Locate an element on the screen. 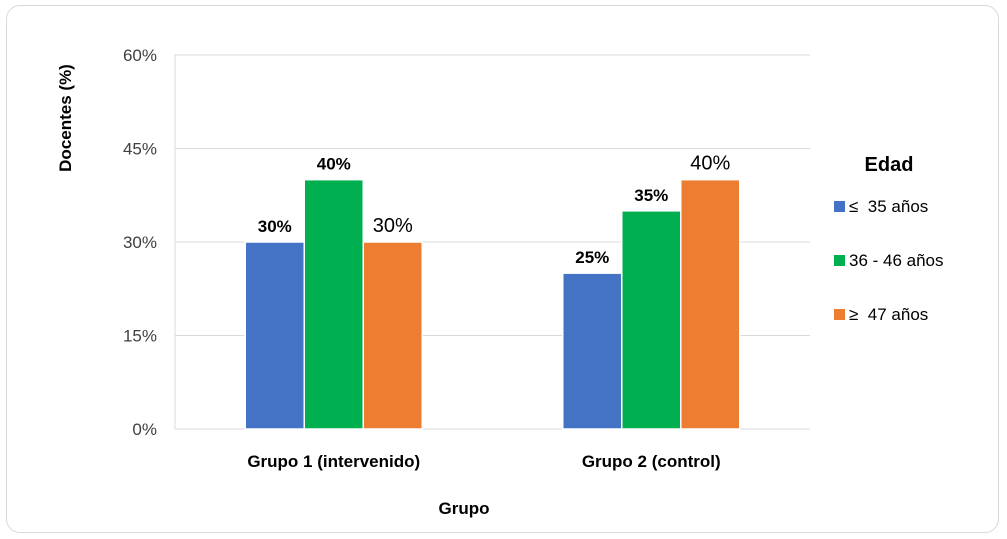 The image size is (1007, 539). legend-label: ≤ 35 años is located at coordinates (888, 206).